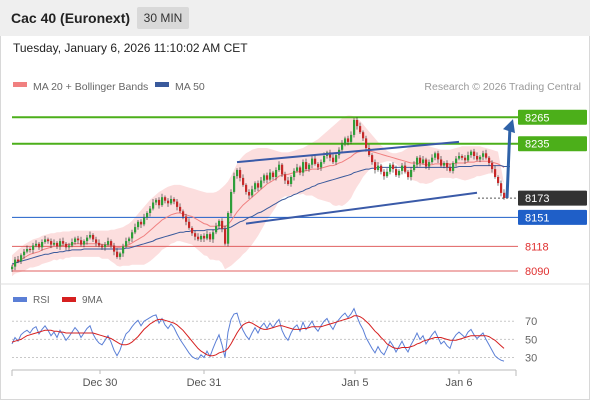 This screenshot has height=400, width=590. Describe the element at coordinates (552, 144) in the screenshot. I see `level-label-8235: 8235` at that location.